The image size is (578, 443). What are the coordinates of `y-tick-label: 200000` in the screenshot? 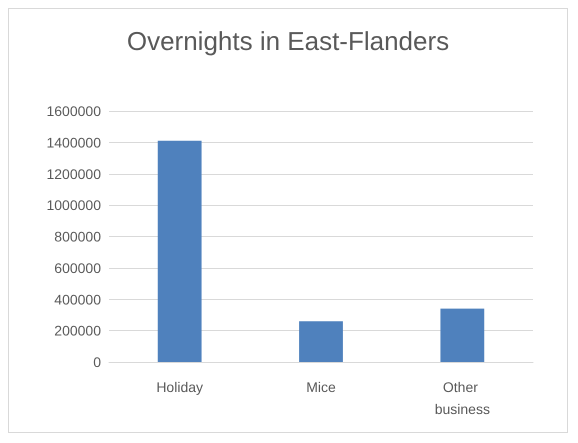 It's located at (78, 330).